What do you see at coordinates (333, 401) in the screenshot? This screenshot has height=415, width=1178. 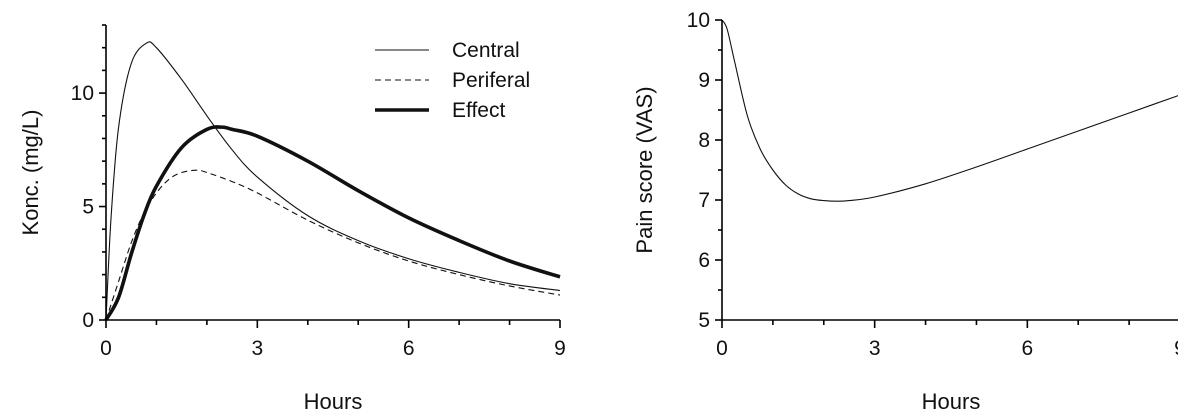 I see `left-x-axis-label: Hours` at bounding box center [333, 401].